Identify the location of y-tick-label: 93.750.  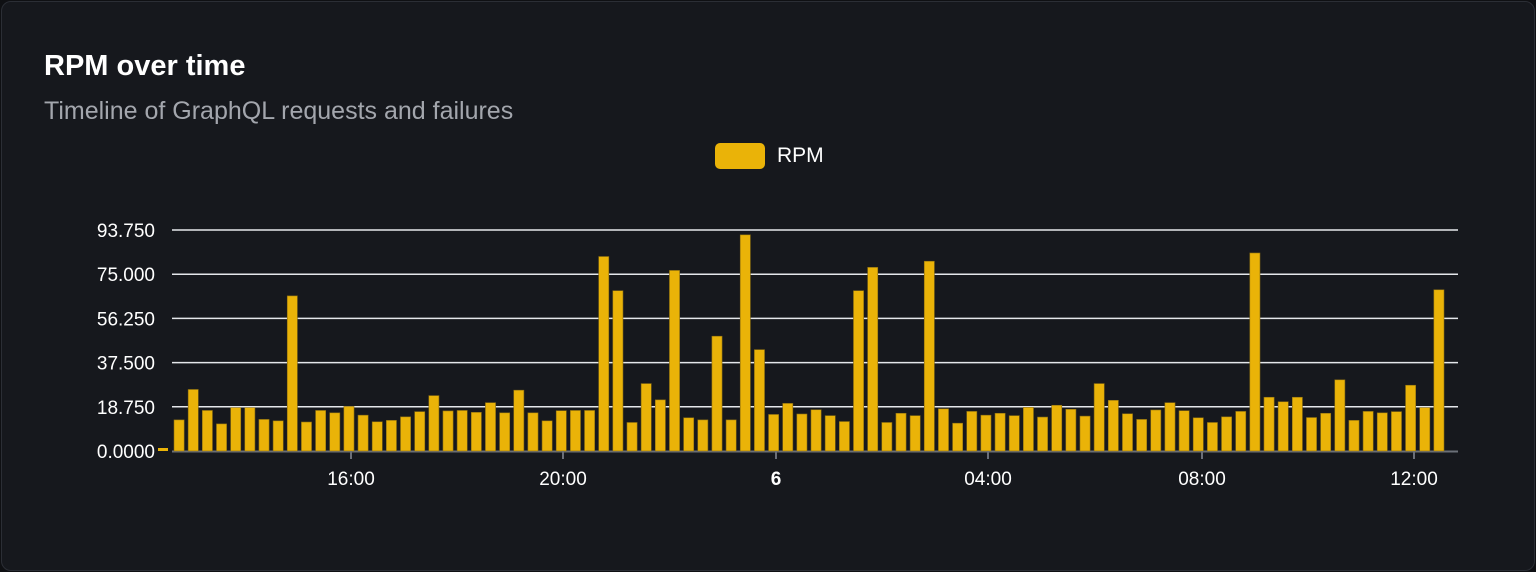
(126, 231).